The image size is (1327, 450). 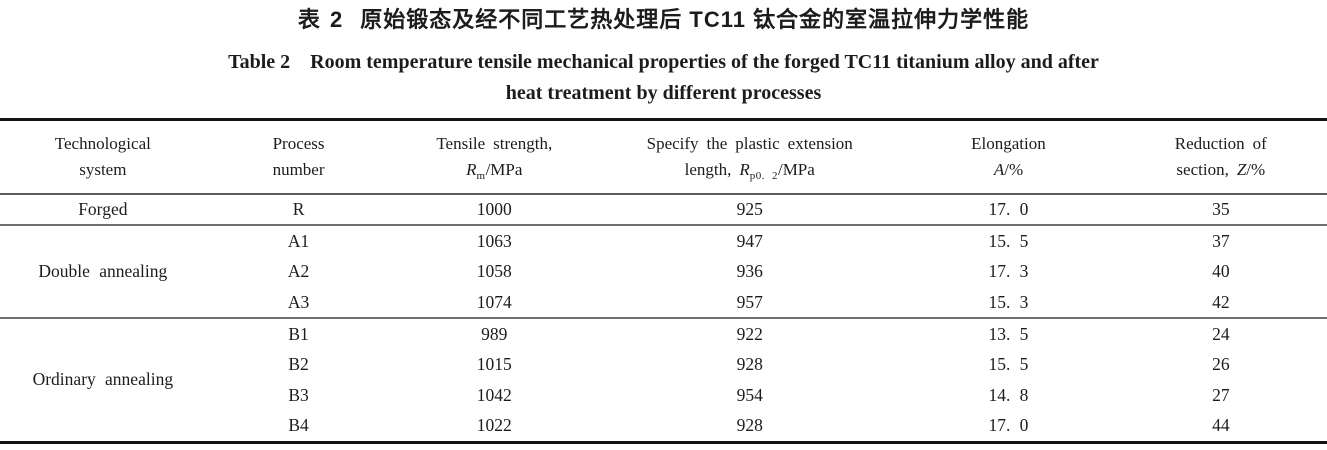 I want to click on cell-elongation: 17. 3, so click(x=1008, y=271).